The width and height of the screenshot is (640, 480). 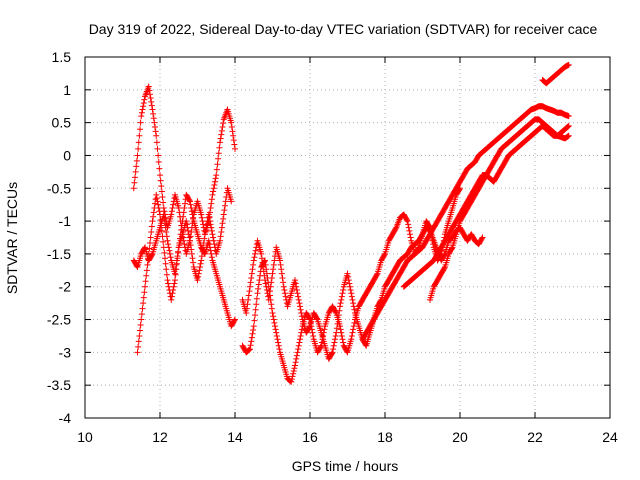 What do you see at coordinates (351, 285) in the screenshot?
I see `series-track-d` at bounding box center [351, 285].